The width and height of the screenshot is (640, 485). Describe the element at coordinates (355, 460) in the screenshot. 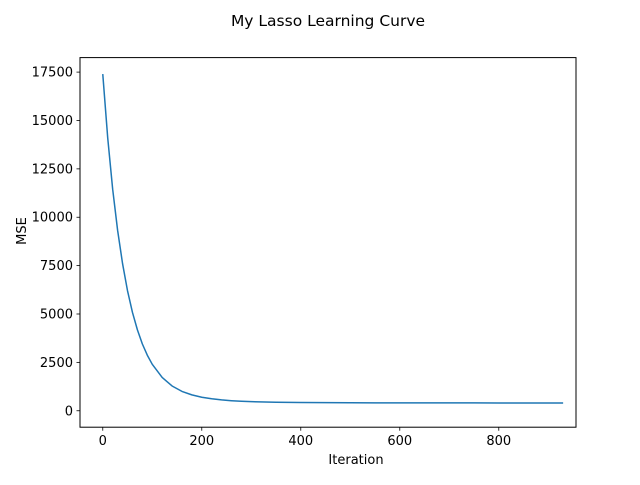

I see `x-axis-label: Iteration` at that location.